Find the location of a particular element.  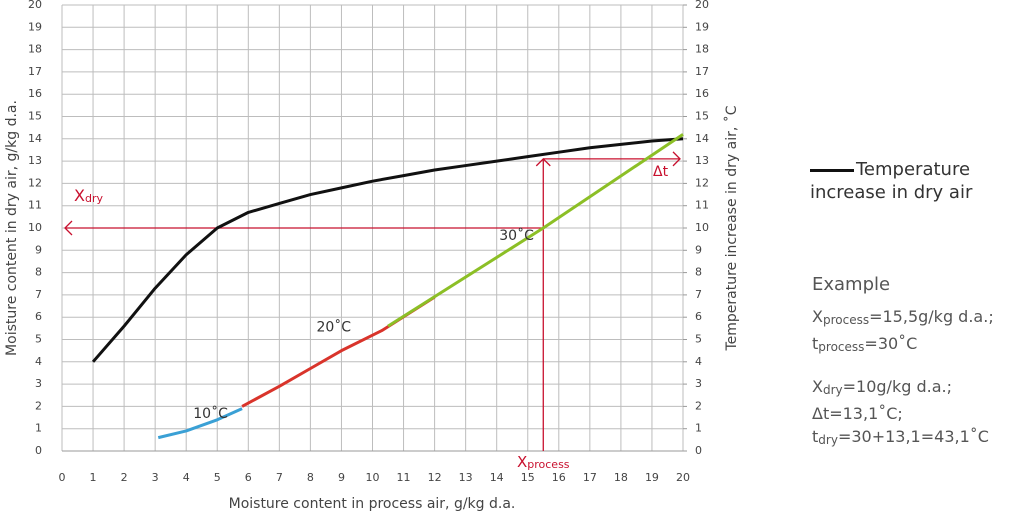

example-line: tprocess=30˚C is located at coordinates (916, 345).